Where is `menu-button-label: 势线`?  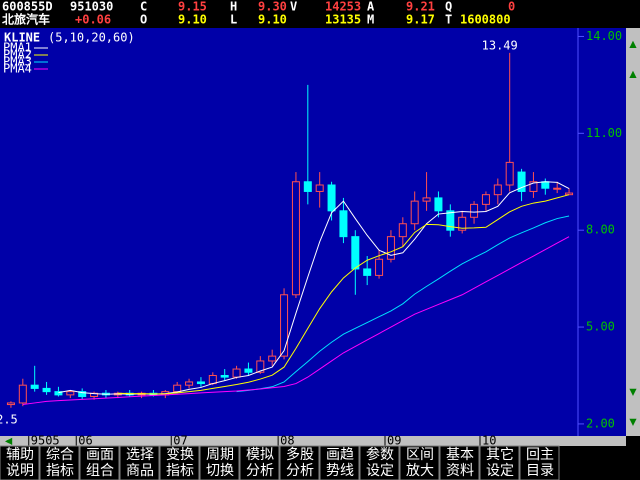 menu-button-label: 势线 is located at coordinates (340, 471).